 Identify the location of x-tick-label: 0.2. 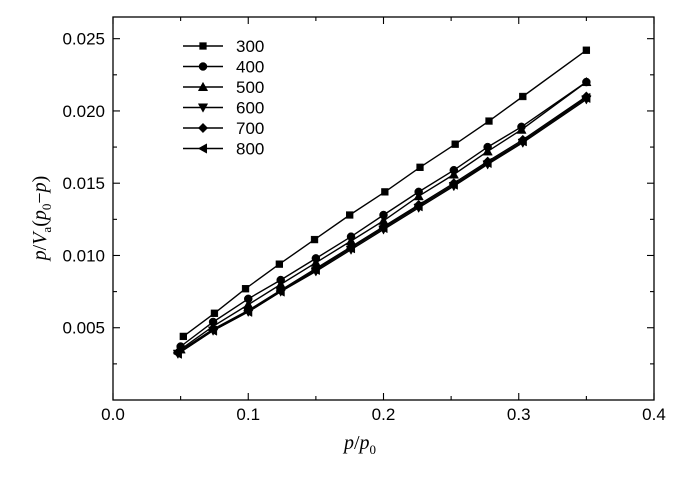
(384, 414).